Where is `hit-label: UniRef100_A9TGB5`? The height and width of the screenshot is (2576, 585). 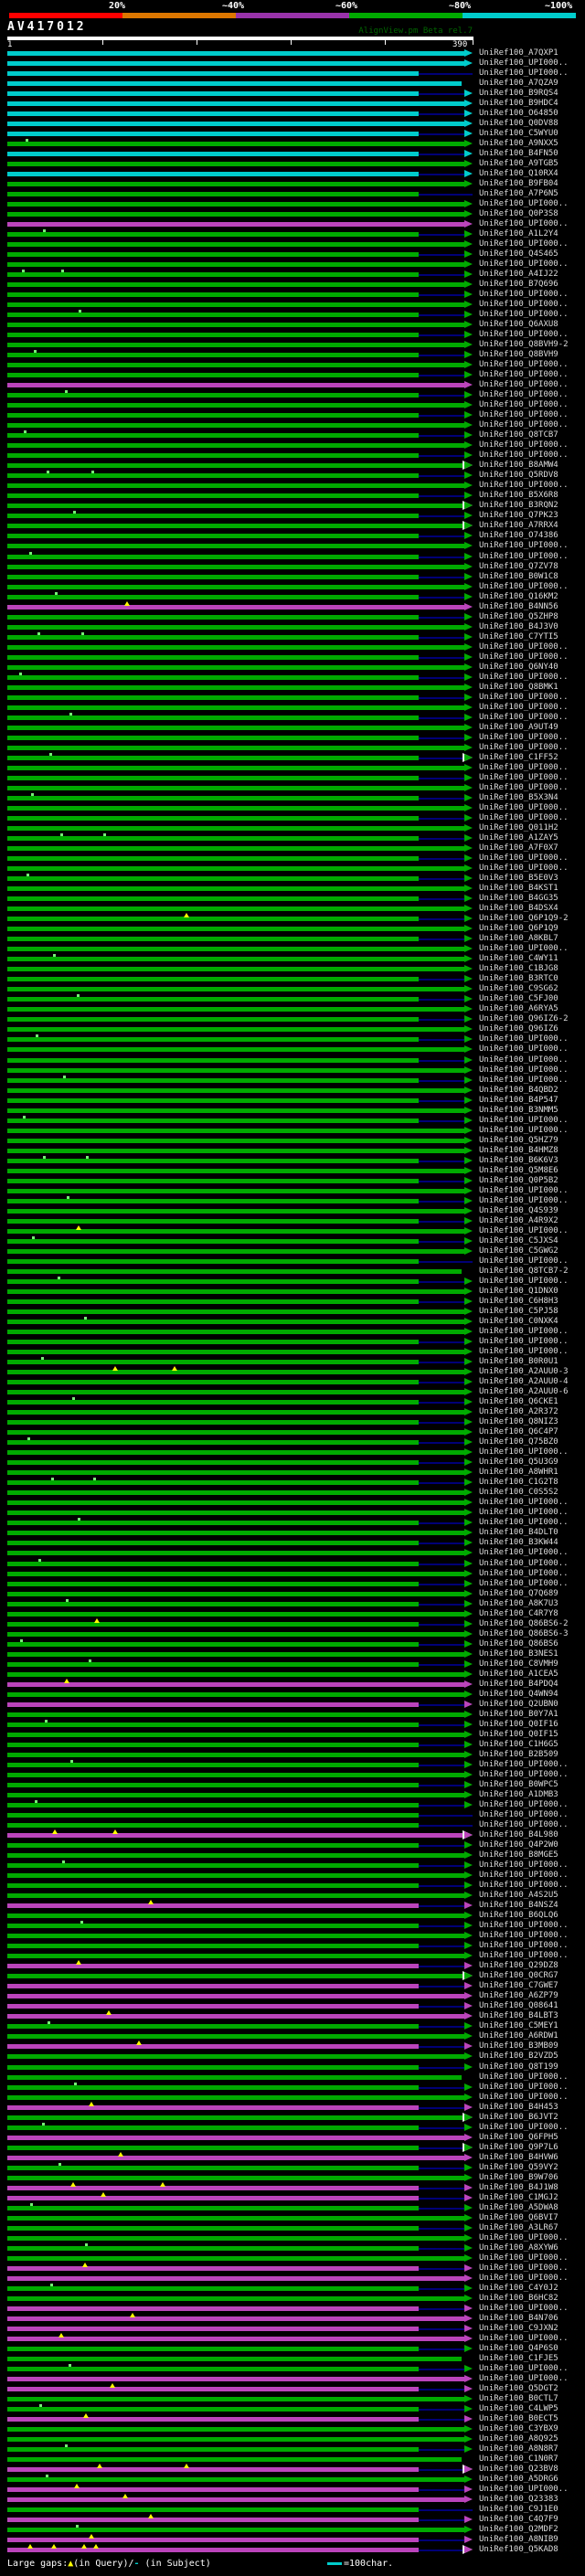 hit-label: UniRef100_A9TGB5 is located at coordinates (518, 163).